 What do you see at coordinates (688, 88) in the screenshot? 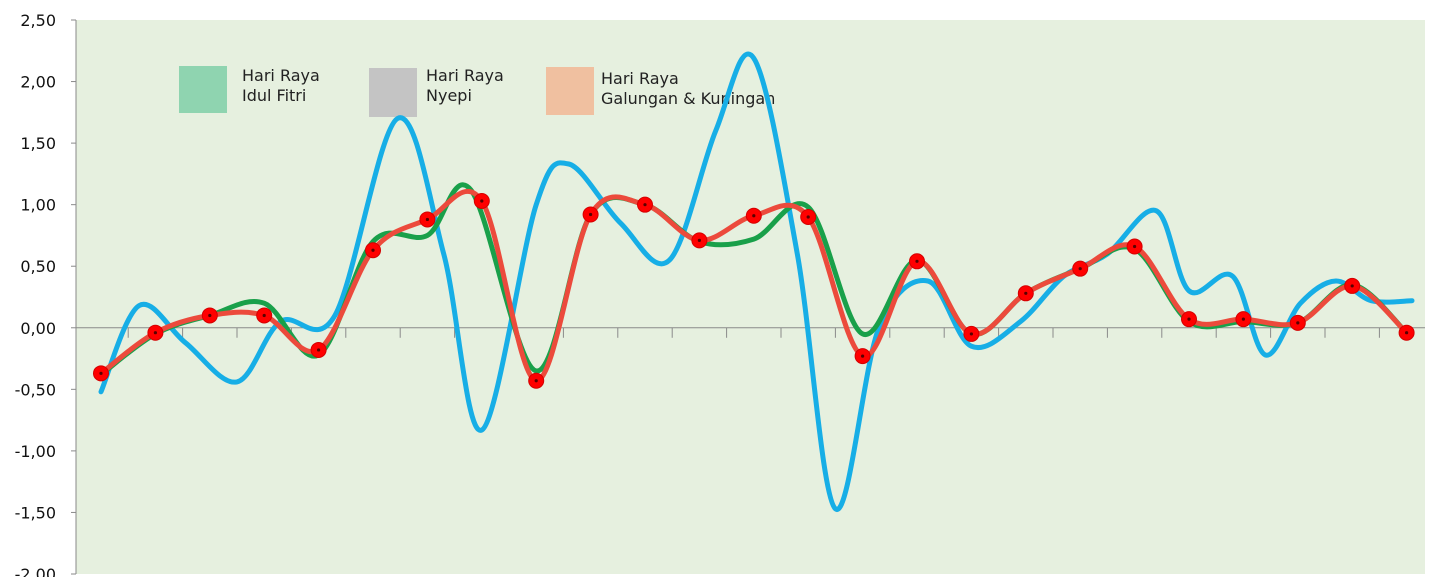
I see `legend-label: Hari Raya Galungan & Kuningan` at bounding box center [688, 88].